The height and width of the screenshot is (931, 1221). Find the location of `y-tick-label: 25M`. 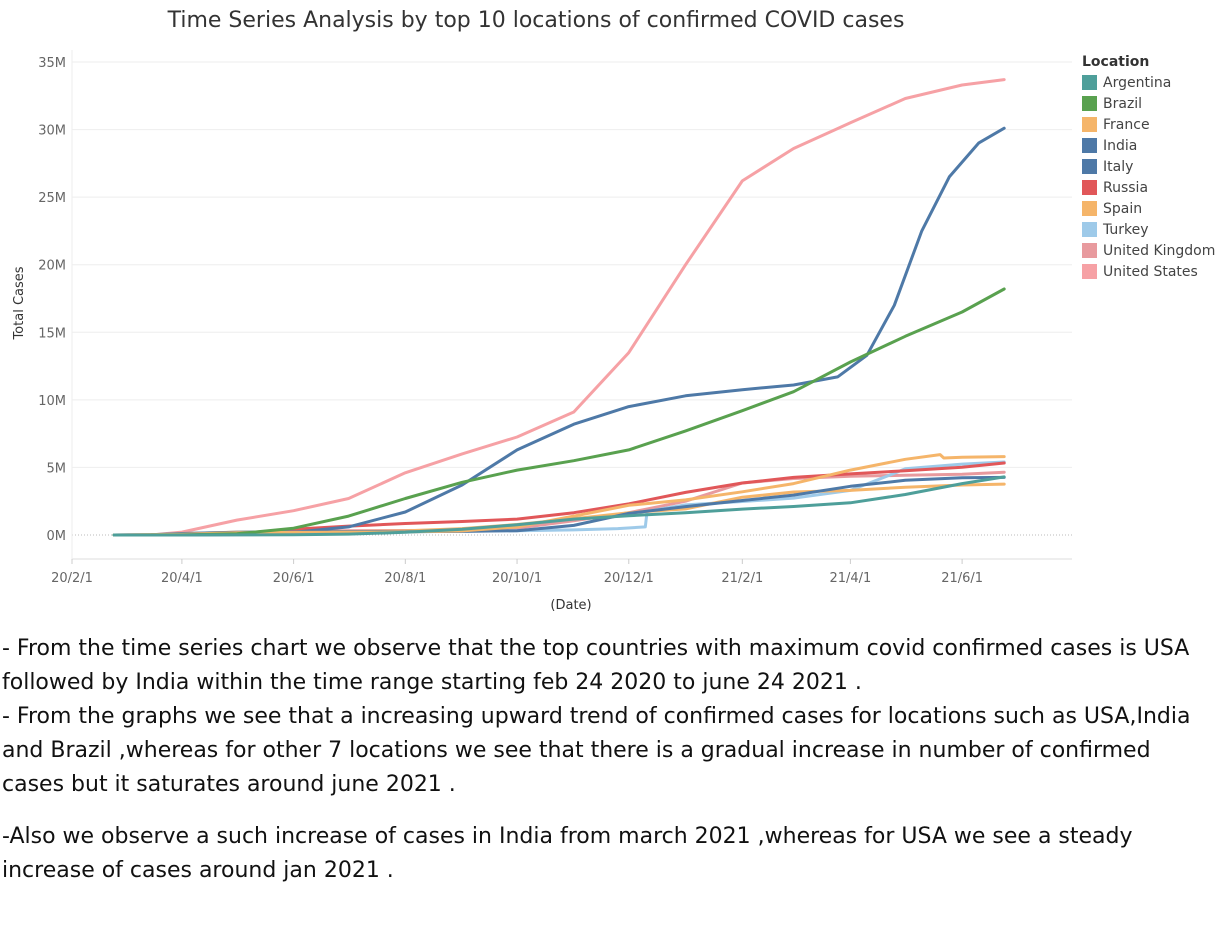

y-tick-label: 25M is located at coordinates (52, 198).